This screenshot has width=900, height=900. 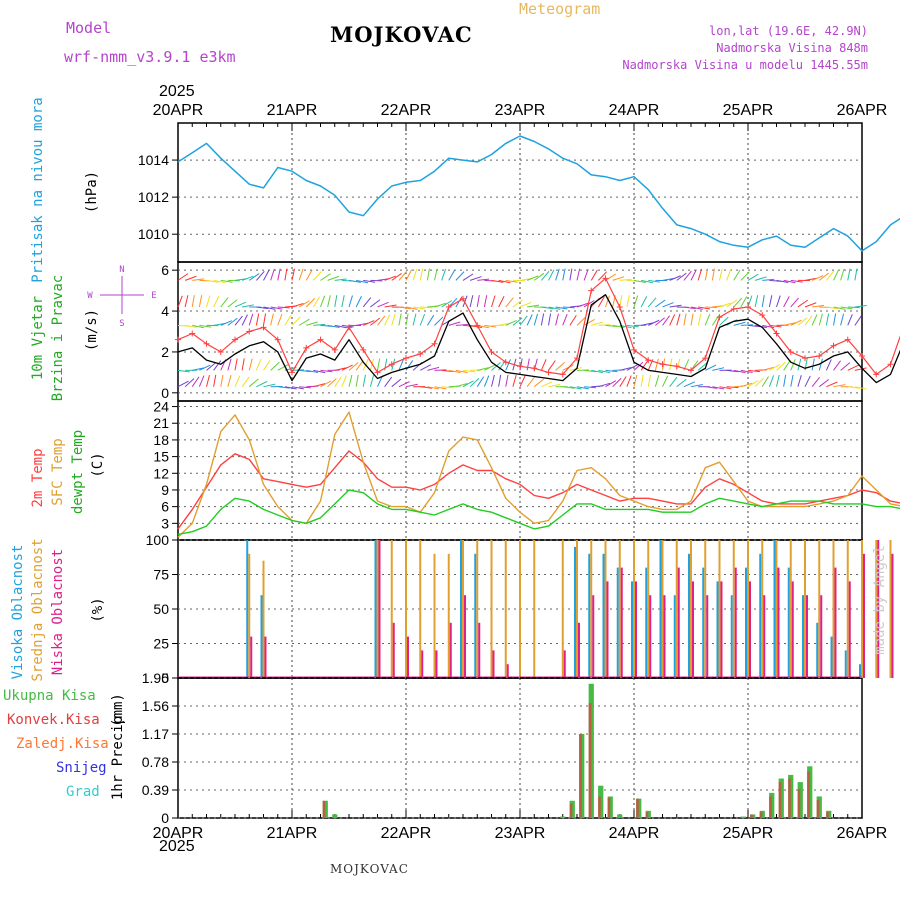 I want to click on wind-axis-title-1: 10m Vjetar, so click(x=38, y=338).